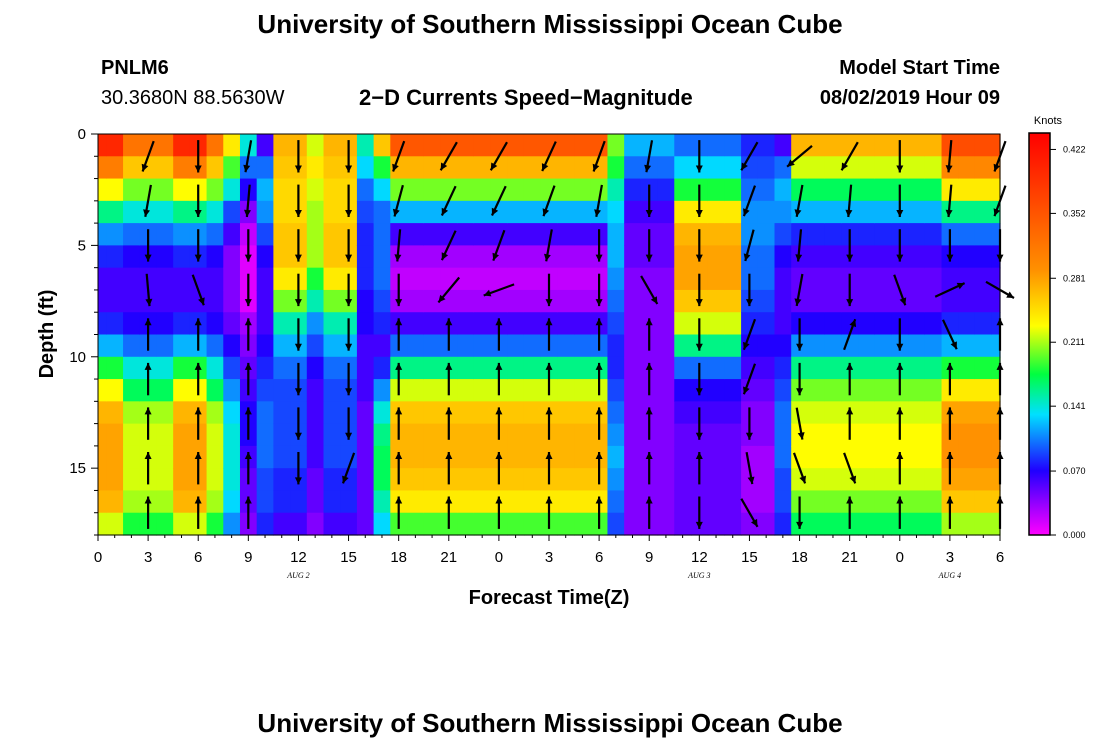  What do you see at coordinates (900, 557) in the screenshot?
I see `x-tick-label: 0` at bounding box center [900, 557].